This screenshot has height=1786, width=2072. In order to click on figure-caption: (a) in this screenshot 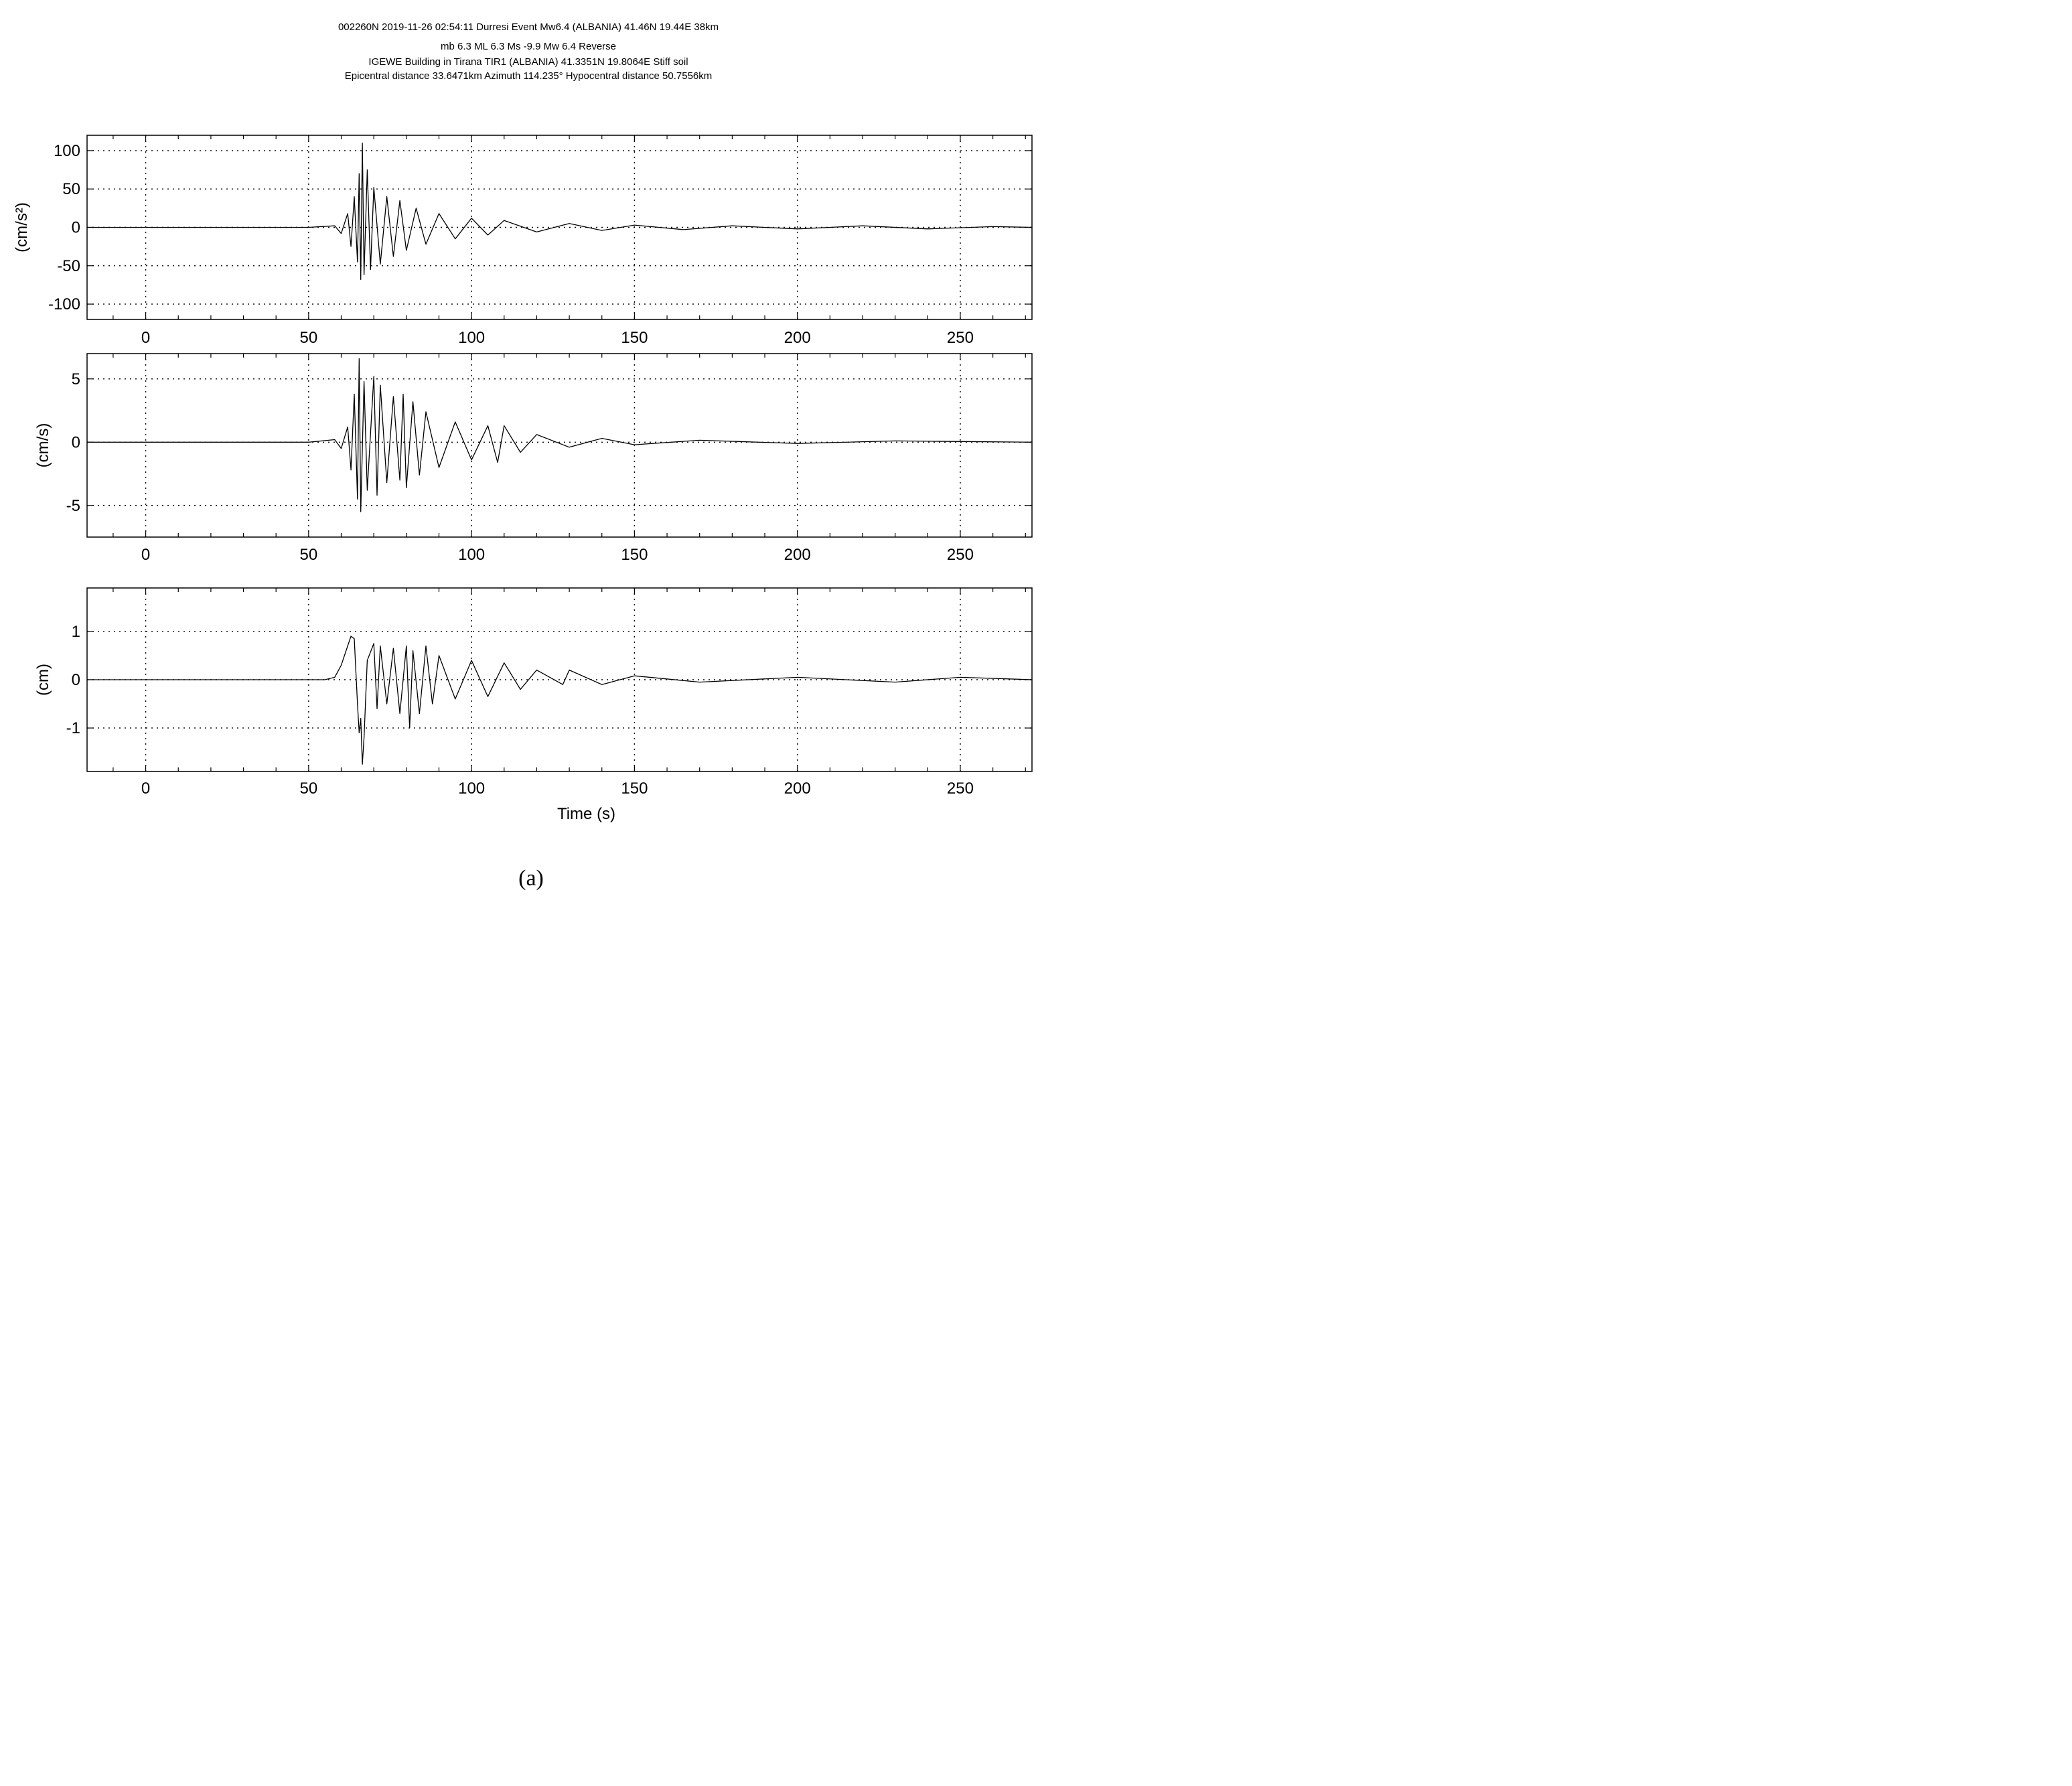, I will do `click(531, 878)`.